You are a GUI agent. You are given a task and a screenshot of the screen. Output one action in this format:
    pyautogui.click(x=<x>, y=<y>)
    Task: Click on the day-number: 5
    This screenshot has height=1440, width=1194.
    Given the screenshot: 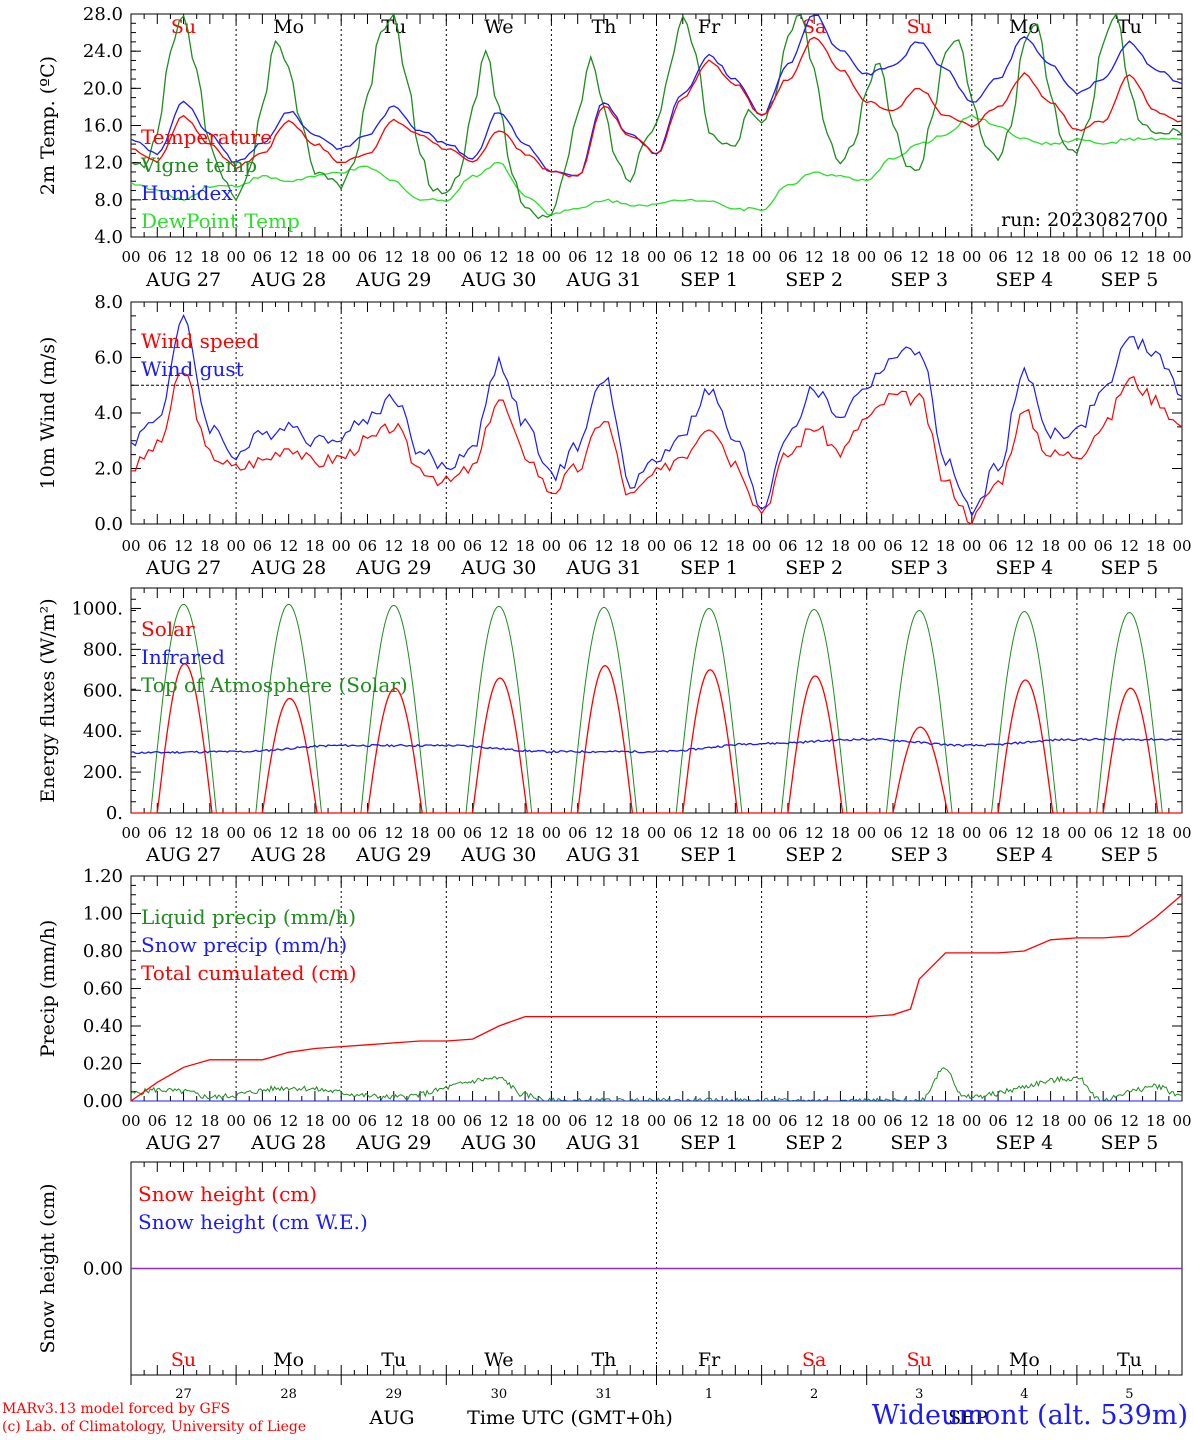 What is the action you would take?
    pyautogui.click(x=1129, y=1394)
    